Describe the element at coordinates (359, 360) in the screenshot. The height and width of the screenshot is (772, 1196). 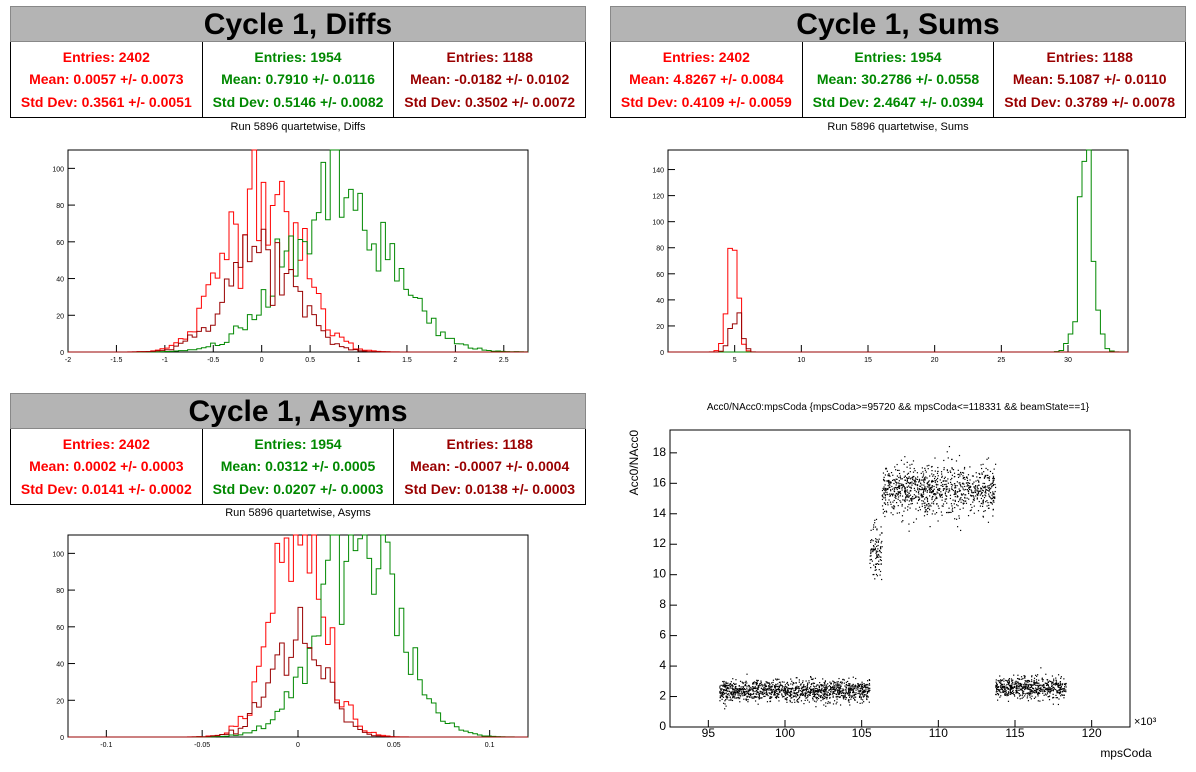
I see `x-tick-label: 1` at that location.